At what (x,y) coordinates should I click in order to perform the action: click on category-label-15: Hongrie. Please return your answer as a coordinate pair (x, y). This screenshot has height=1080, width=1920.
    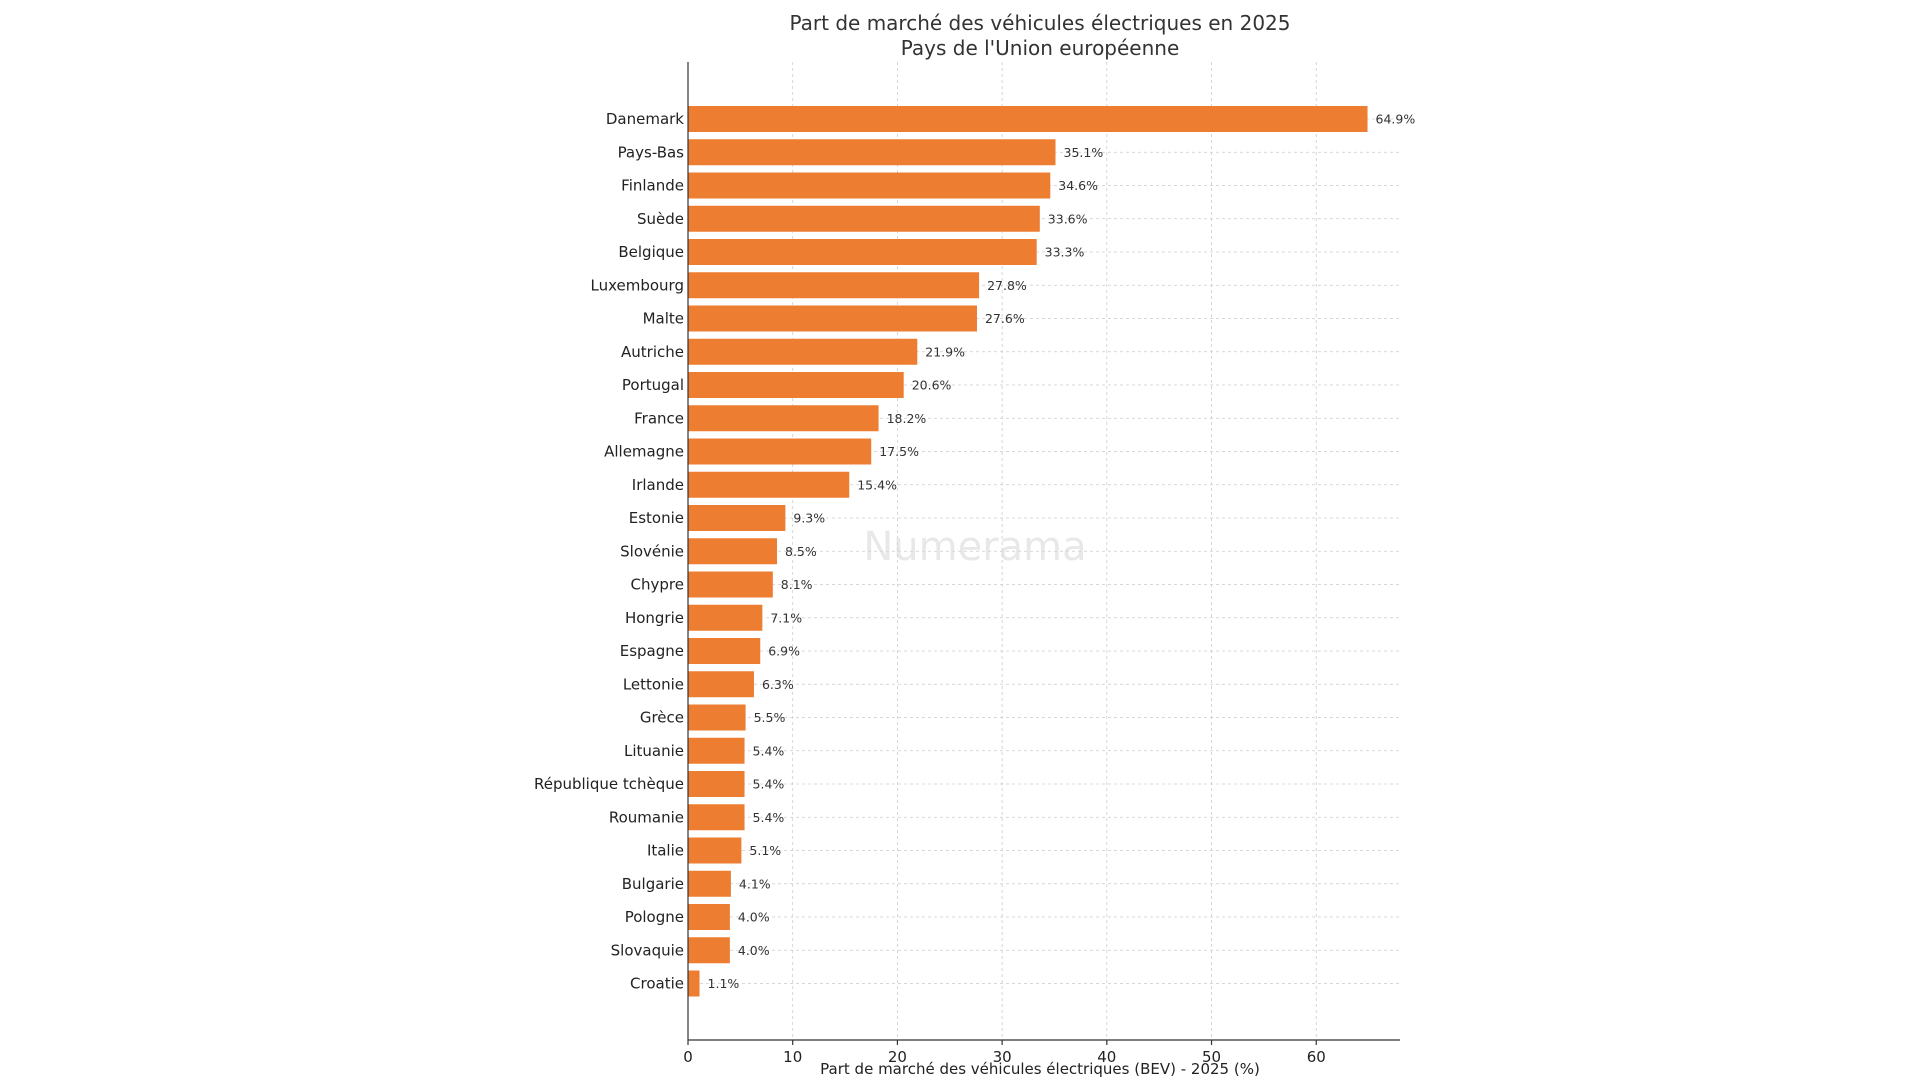
    Looking at the image, I should click on (654, 618).